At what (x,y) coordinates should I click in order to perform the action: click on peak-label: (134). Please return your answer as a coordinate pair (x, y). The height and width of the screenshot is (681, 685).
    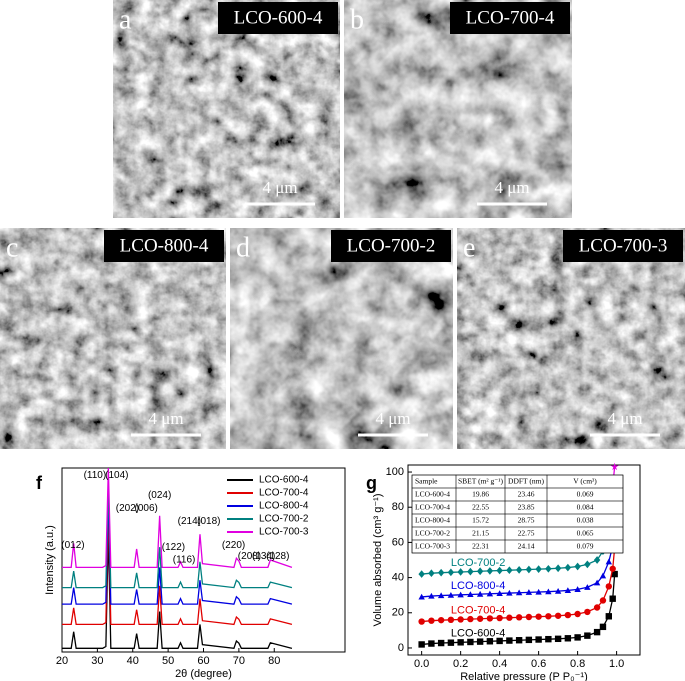
    Looking at the image, I should click on (263, 556).